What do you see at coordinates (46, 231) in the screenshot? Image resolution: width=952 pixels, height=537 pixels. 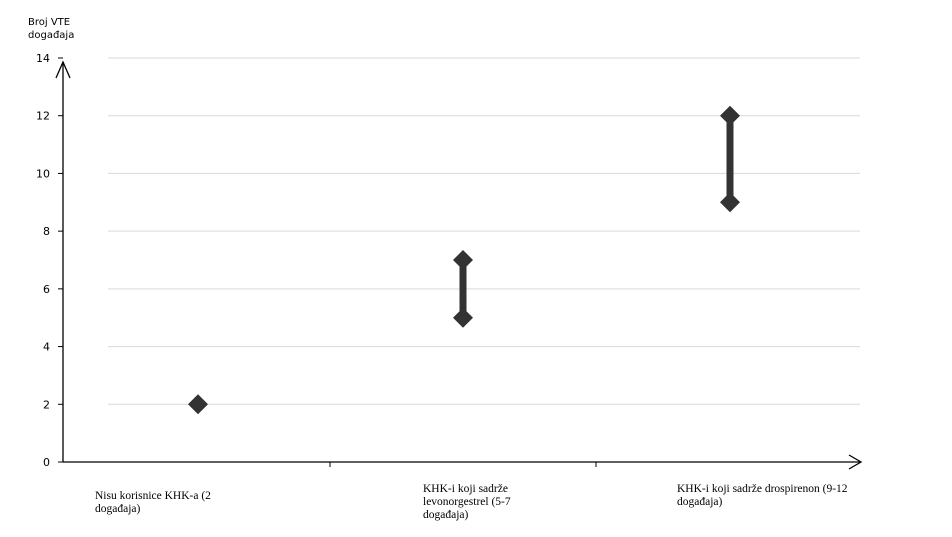 I see `y-tick-label-8: 8` at bounding box center [46, 231].